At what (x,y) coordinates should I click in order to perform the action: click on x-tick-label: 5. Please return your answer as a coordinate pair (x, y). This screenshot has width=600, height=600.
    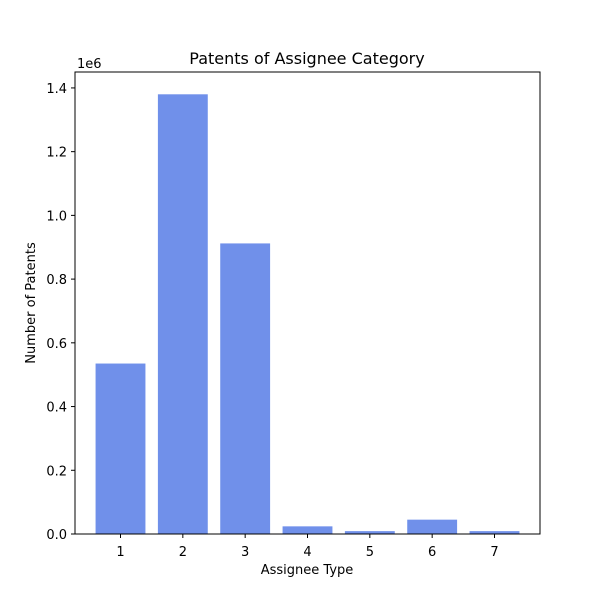
    Looking at the image, I should click on (370, 552).